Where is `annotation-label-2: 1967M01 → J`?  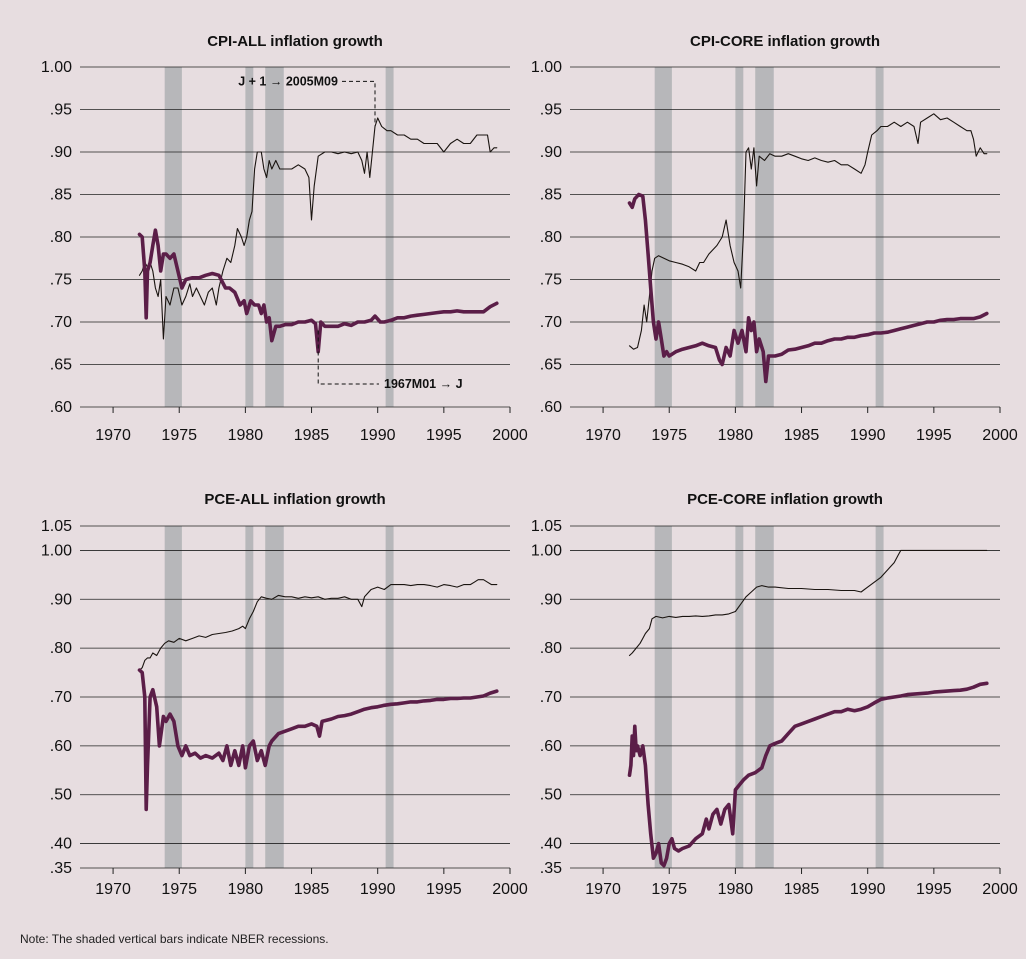 annotation-label-2: 1967M01 → J is located at coordinates (423, 384).